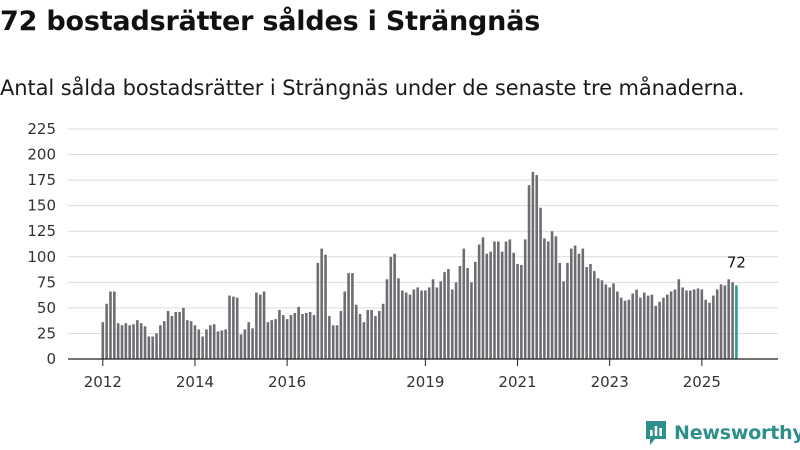  Describe the element at coordinates (610, 382) in the screenshot. I see `x-tick-label: 2023` at that location.